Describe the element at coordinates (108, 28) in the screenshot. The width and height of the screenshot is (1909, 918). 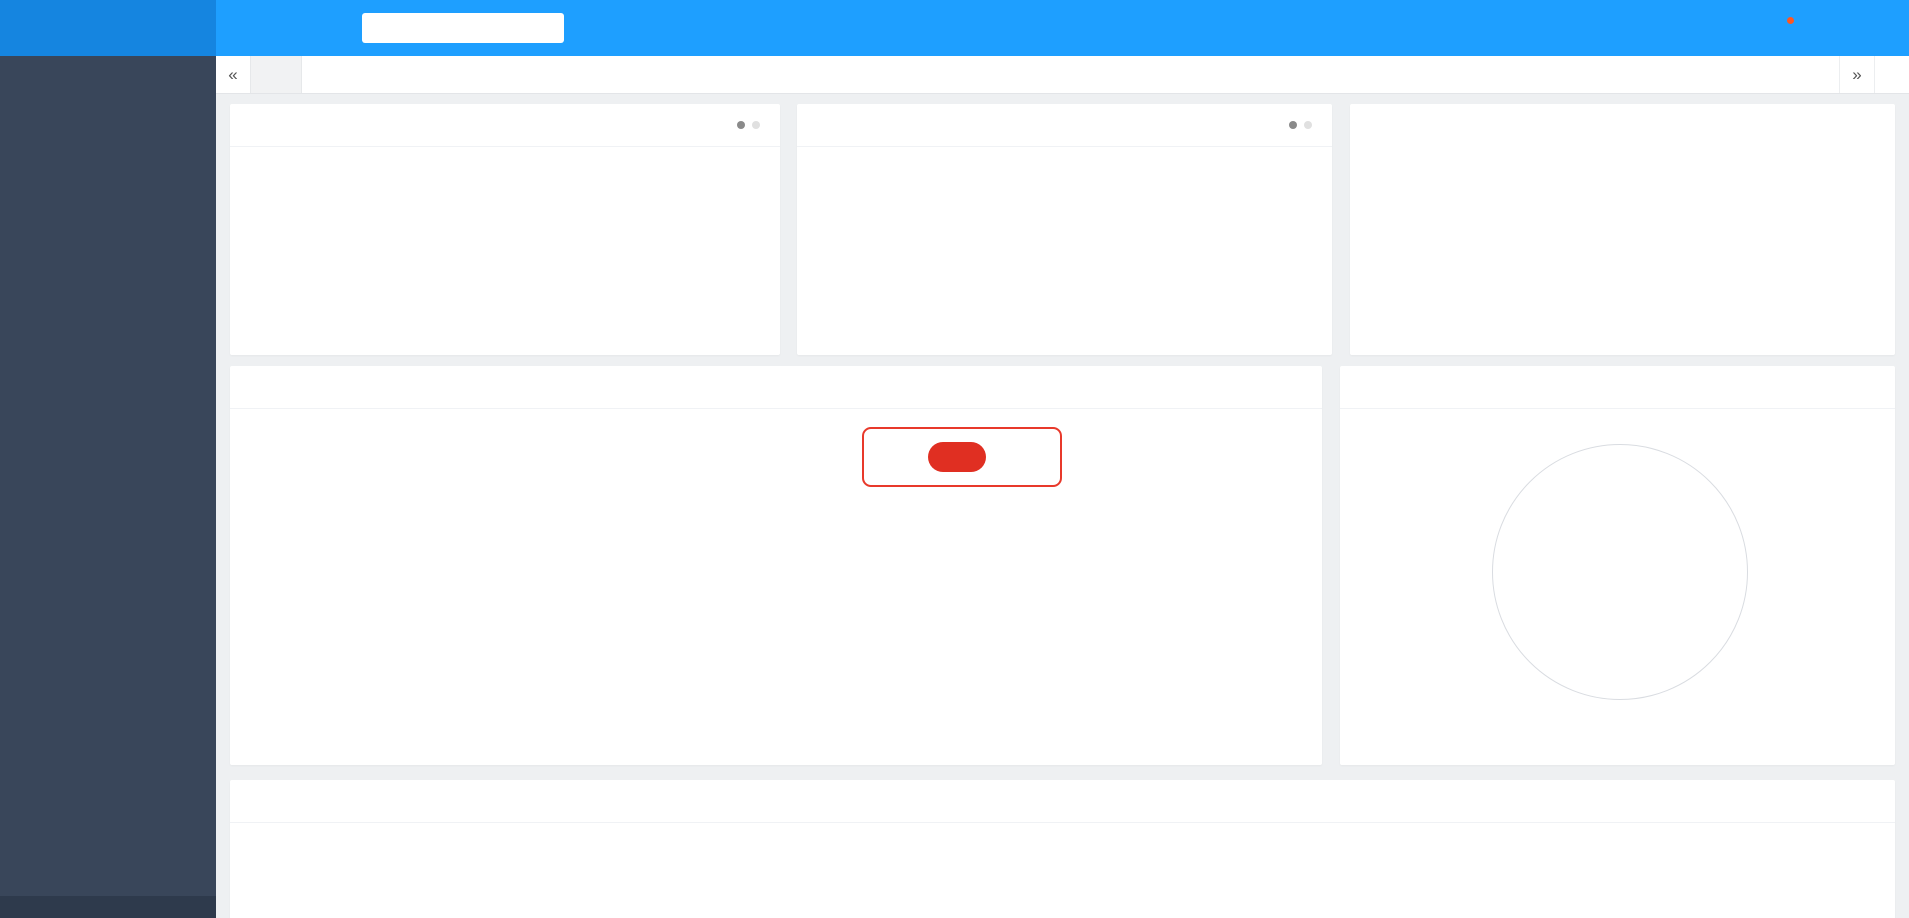
I see `app-logo` at that location.